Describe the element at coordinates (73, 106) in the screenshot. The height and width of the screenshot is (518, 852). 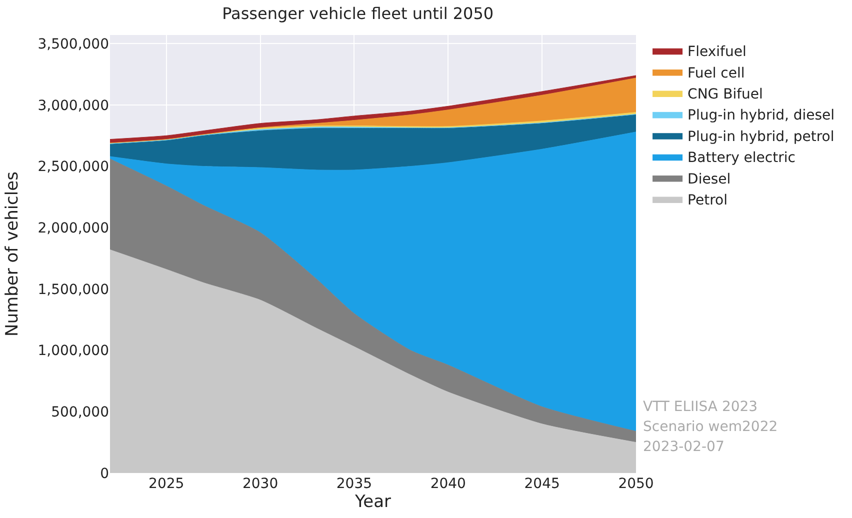
I see `y-tick-label: 3,000,000` at that location.